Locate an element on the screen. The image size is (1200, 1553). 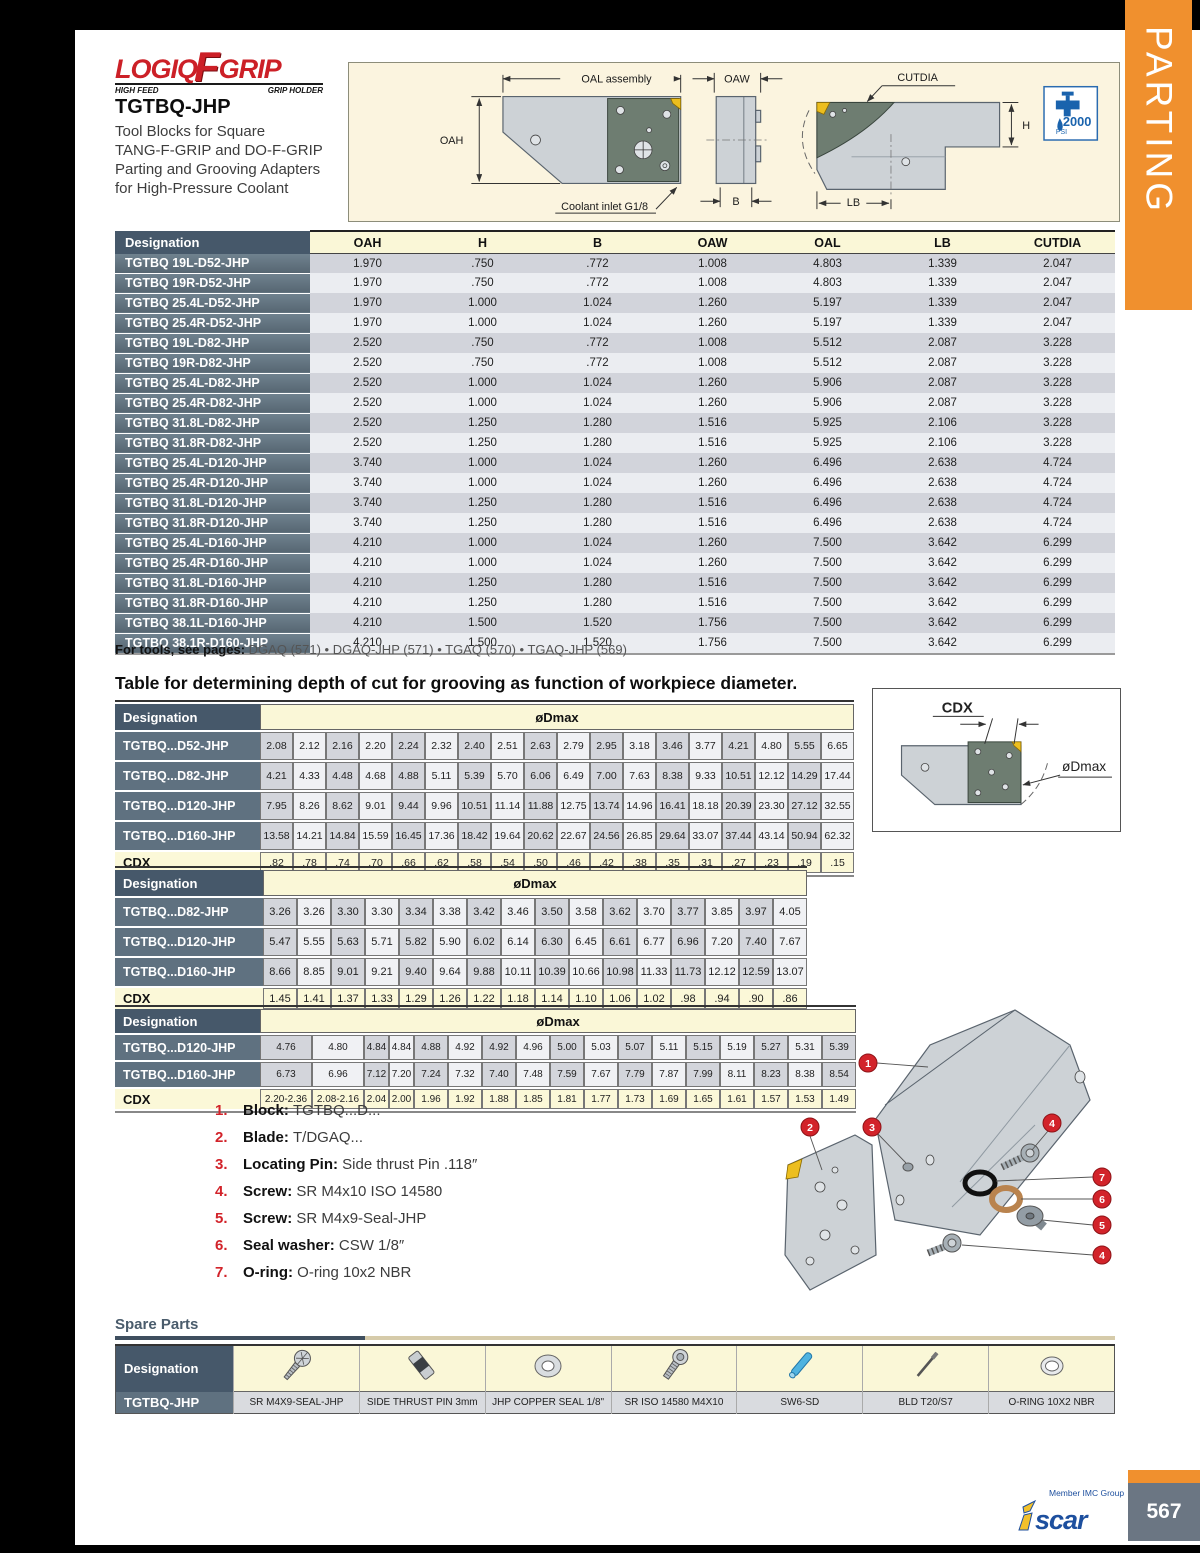
dmax-value-cell: 22.67 is located at coordinates (573, 836).